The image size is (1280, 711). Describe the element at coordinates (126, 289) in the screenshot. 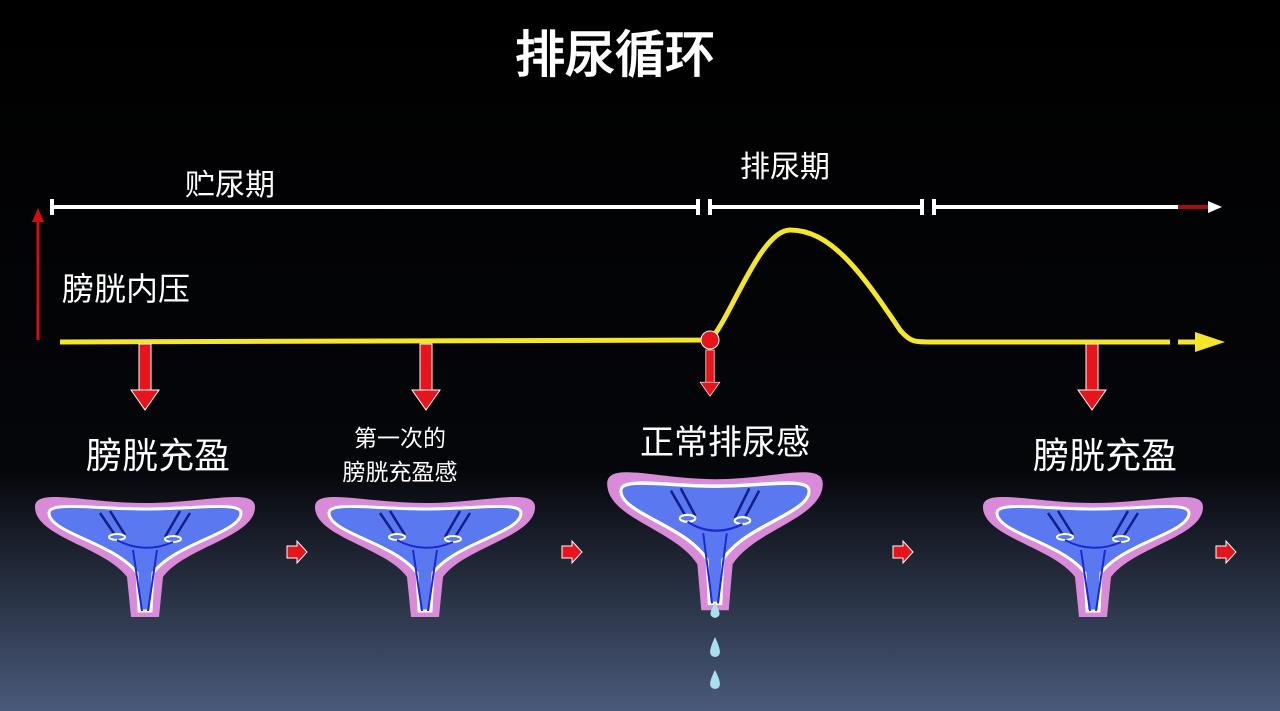

I see `y-axis-label: 膀胱内压` at that location.